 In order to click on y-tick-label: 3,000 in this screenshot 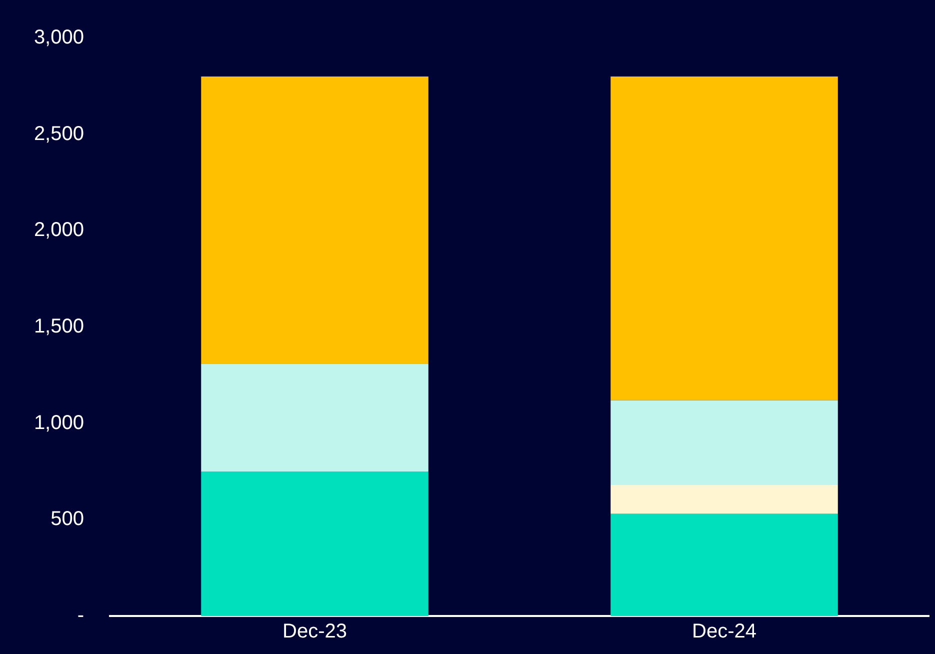, I will do `click(59, 37)`.